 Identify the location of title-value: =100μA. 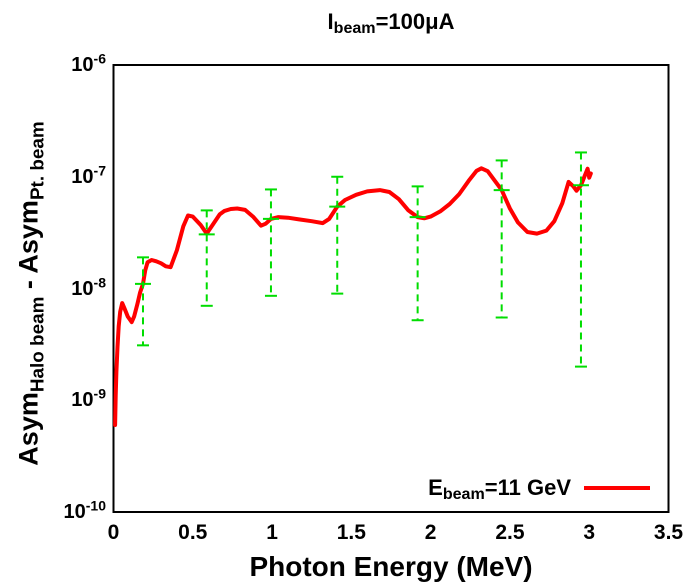
(415, 21).